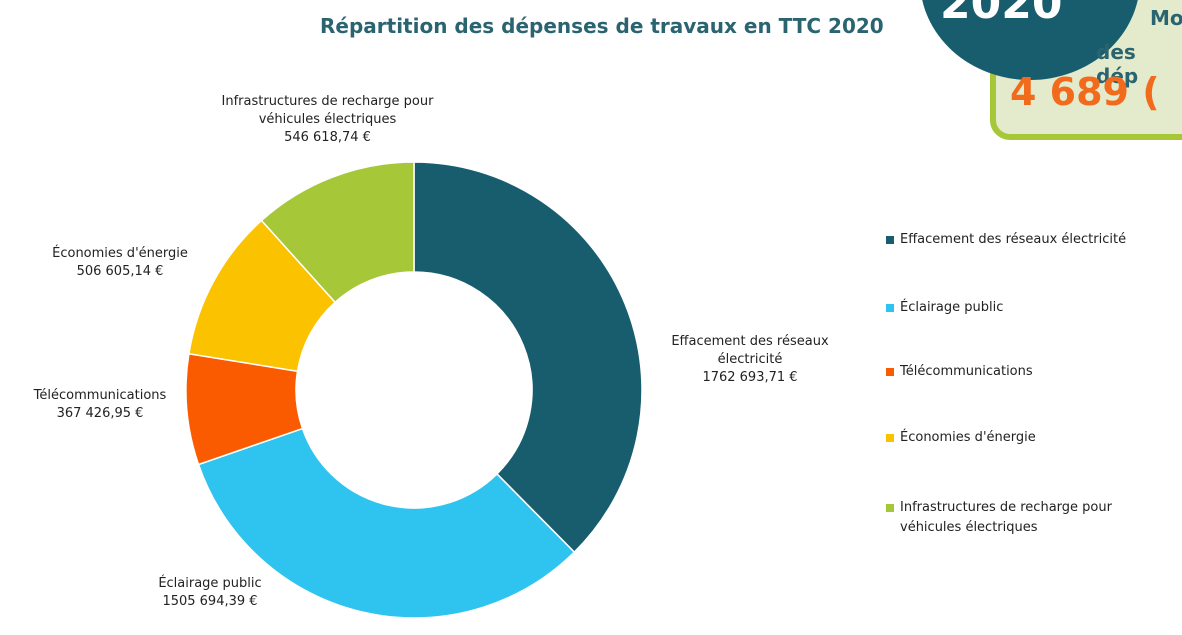 The height and width of the screenshot is (635, 1182). Describe the element at coordinates (100, 395) in the screenshot. I see `slice-label-name: Télécommunications` at that location.